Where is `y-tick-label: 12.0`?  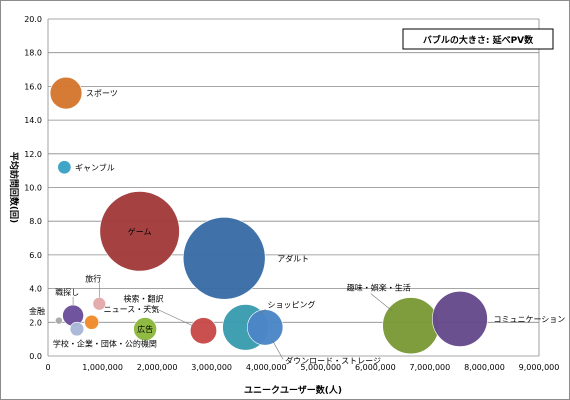
y-tick-label: 12.0 is located at coordinates (33, 154).